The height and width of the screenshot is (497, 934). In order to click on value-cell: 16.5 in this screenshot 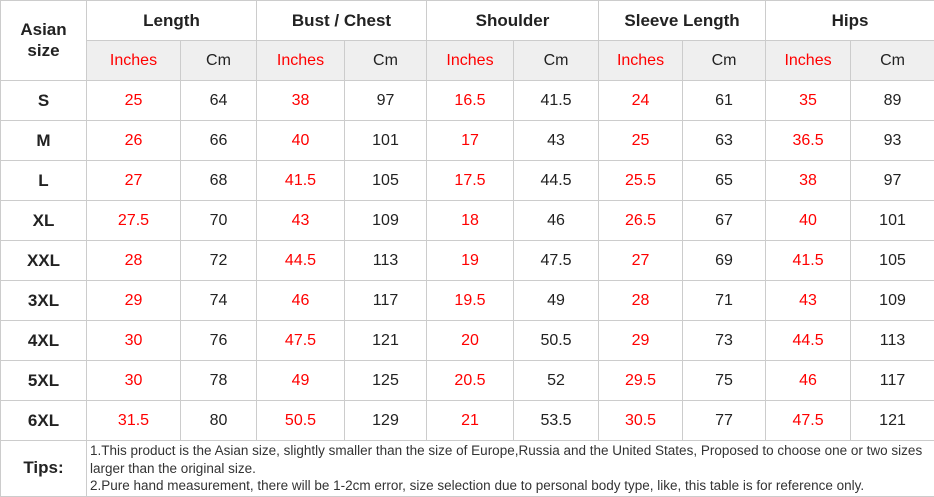, I will do `click(470, 101)`.